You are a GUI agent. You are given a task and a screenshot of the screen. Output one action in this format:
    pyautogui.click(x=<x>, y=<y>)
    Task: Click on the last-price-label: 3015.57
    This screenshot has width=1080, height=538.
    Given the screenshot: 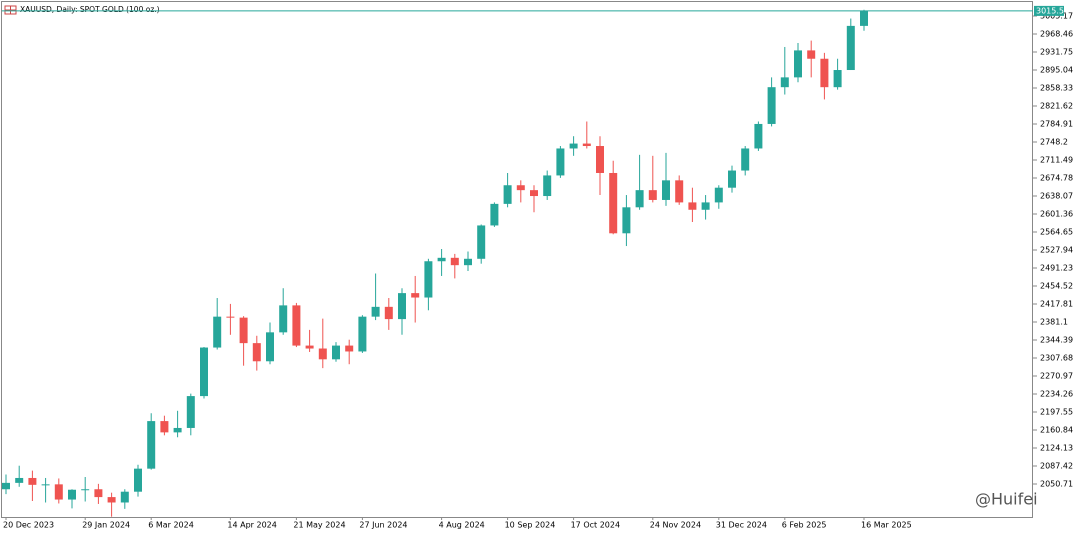 What is the action you would take?
    pyautogui.click(x=1052, y=10)
    